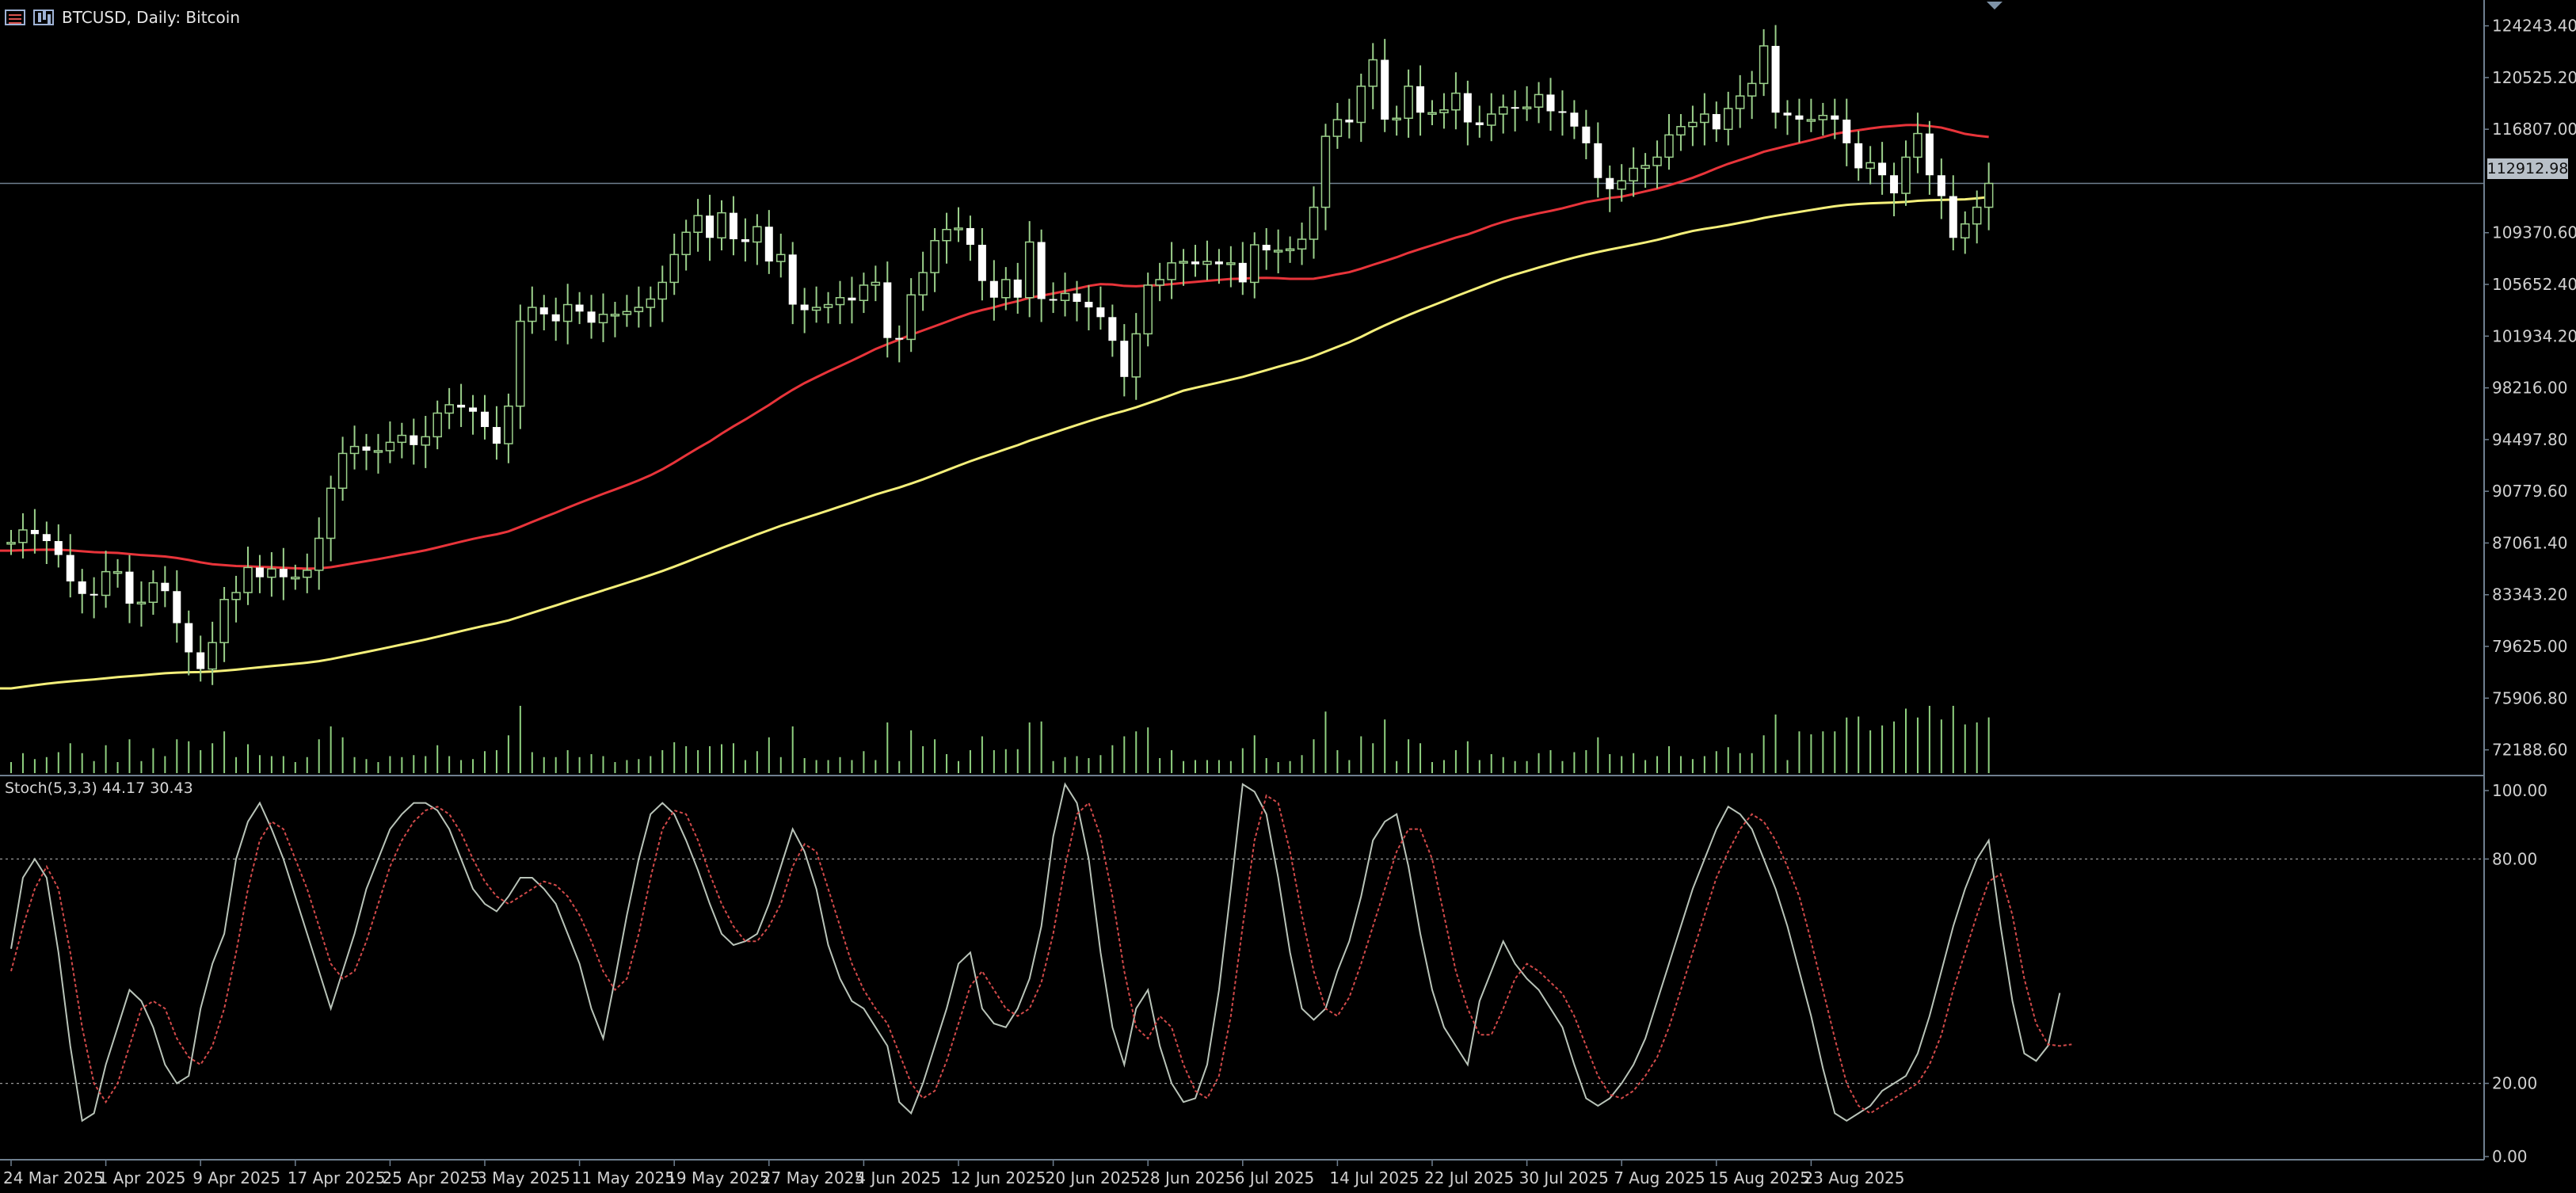  What do you see at coordinates (1564, 1177) in the screenshot?
I see `time-tick-label: 30 Jul 2025` at bounding box center [1564, 1177].